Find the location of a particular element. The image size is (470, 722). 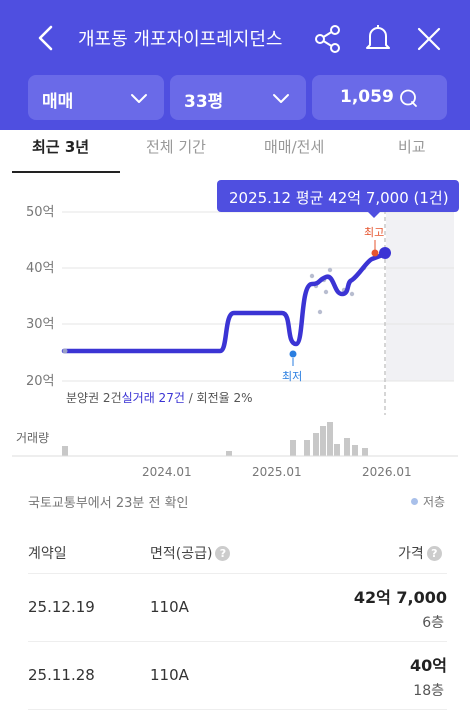

row-floor: 6층 is located at coordinates (433, 623).